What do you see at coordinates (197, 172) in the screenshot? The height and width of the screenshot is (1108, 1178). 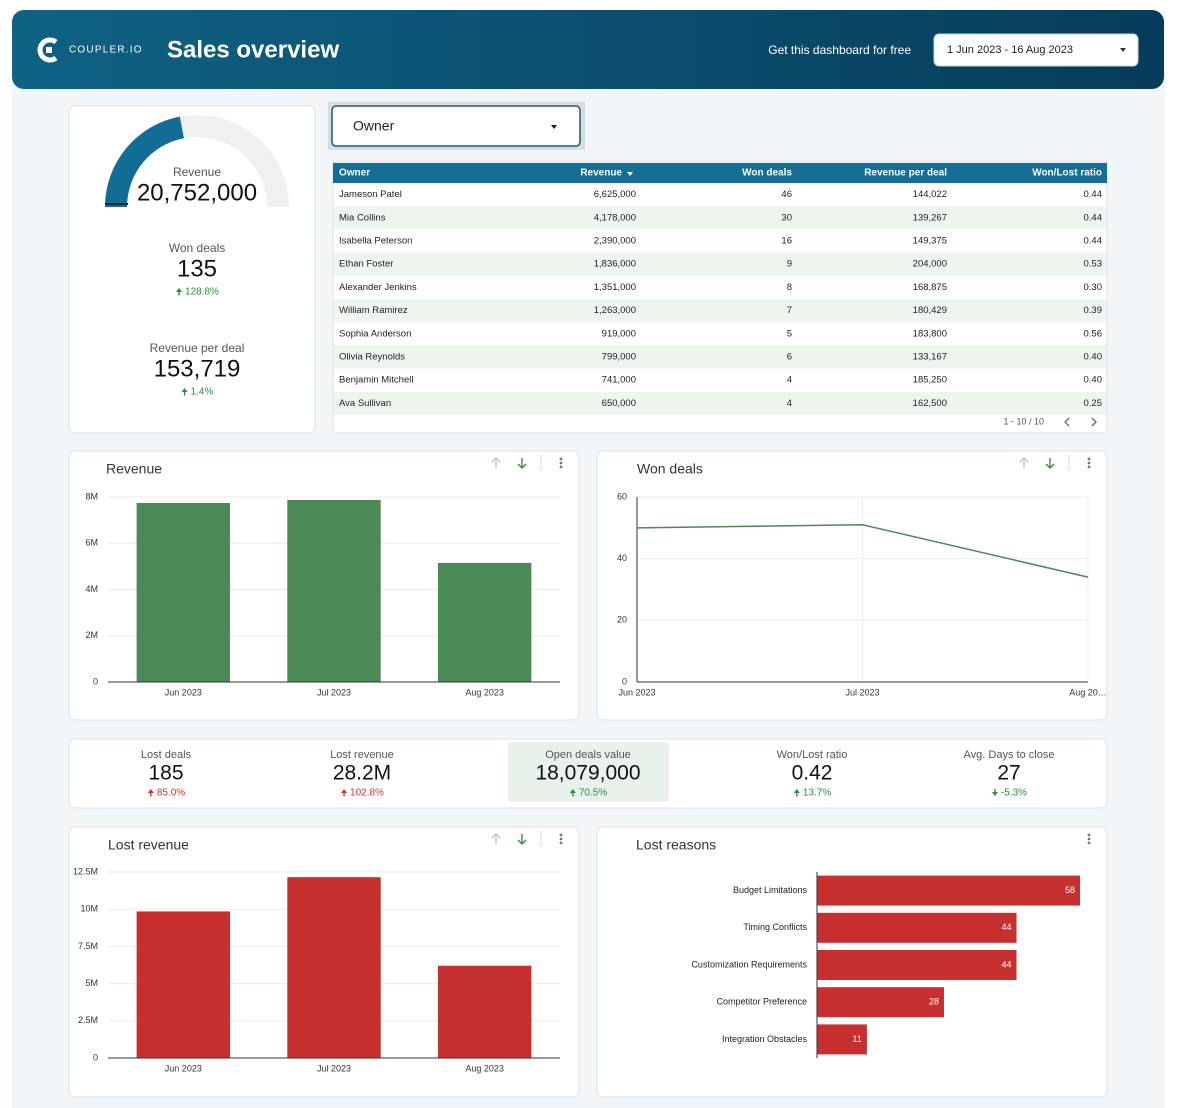 I see `kpi-label: Revenue` at bounding box center [197, 172].